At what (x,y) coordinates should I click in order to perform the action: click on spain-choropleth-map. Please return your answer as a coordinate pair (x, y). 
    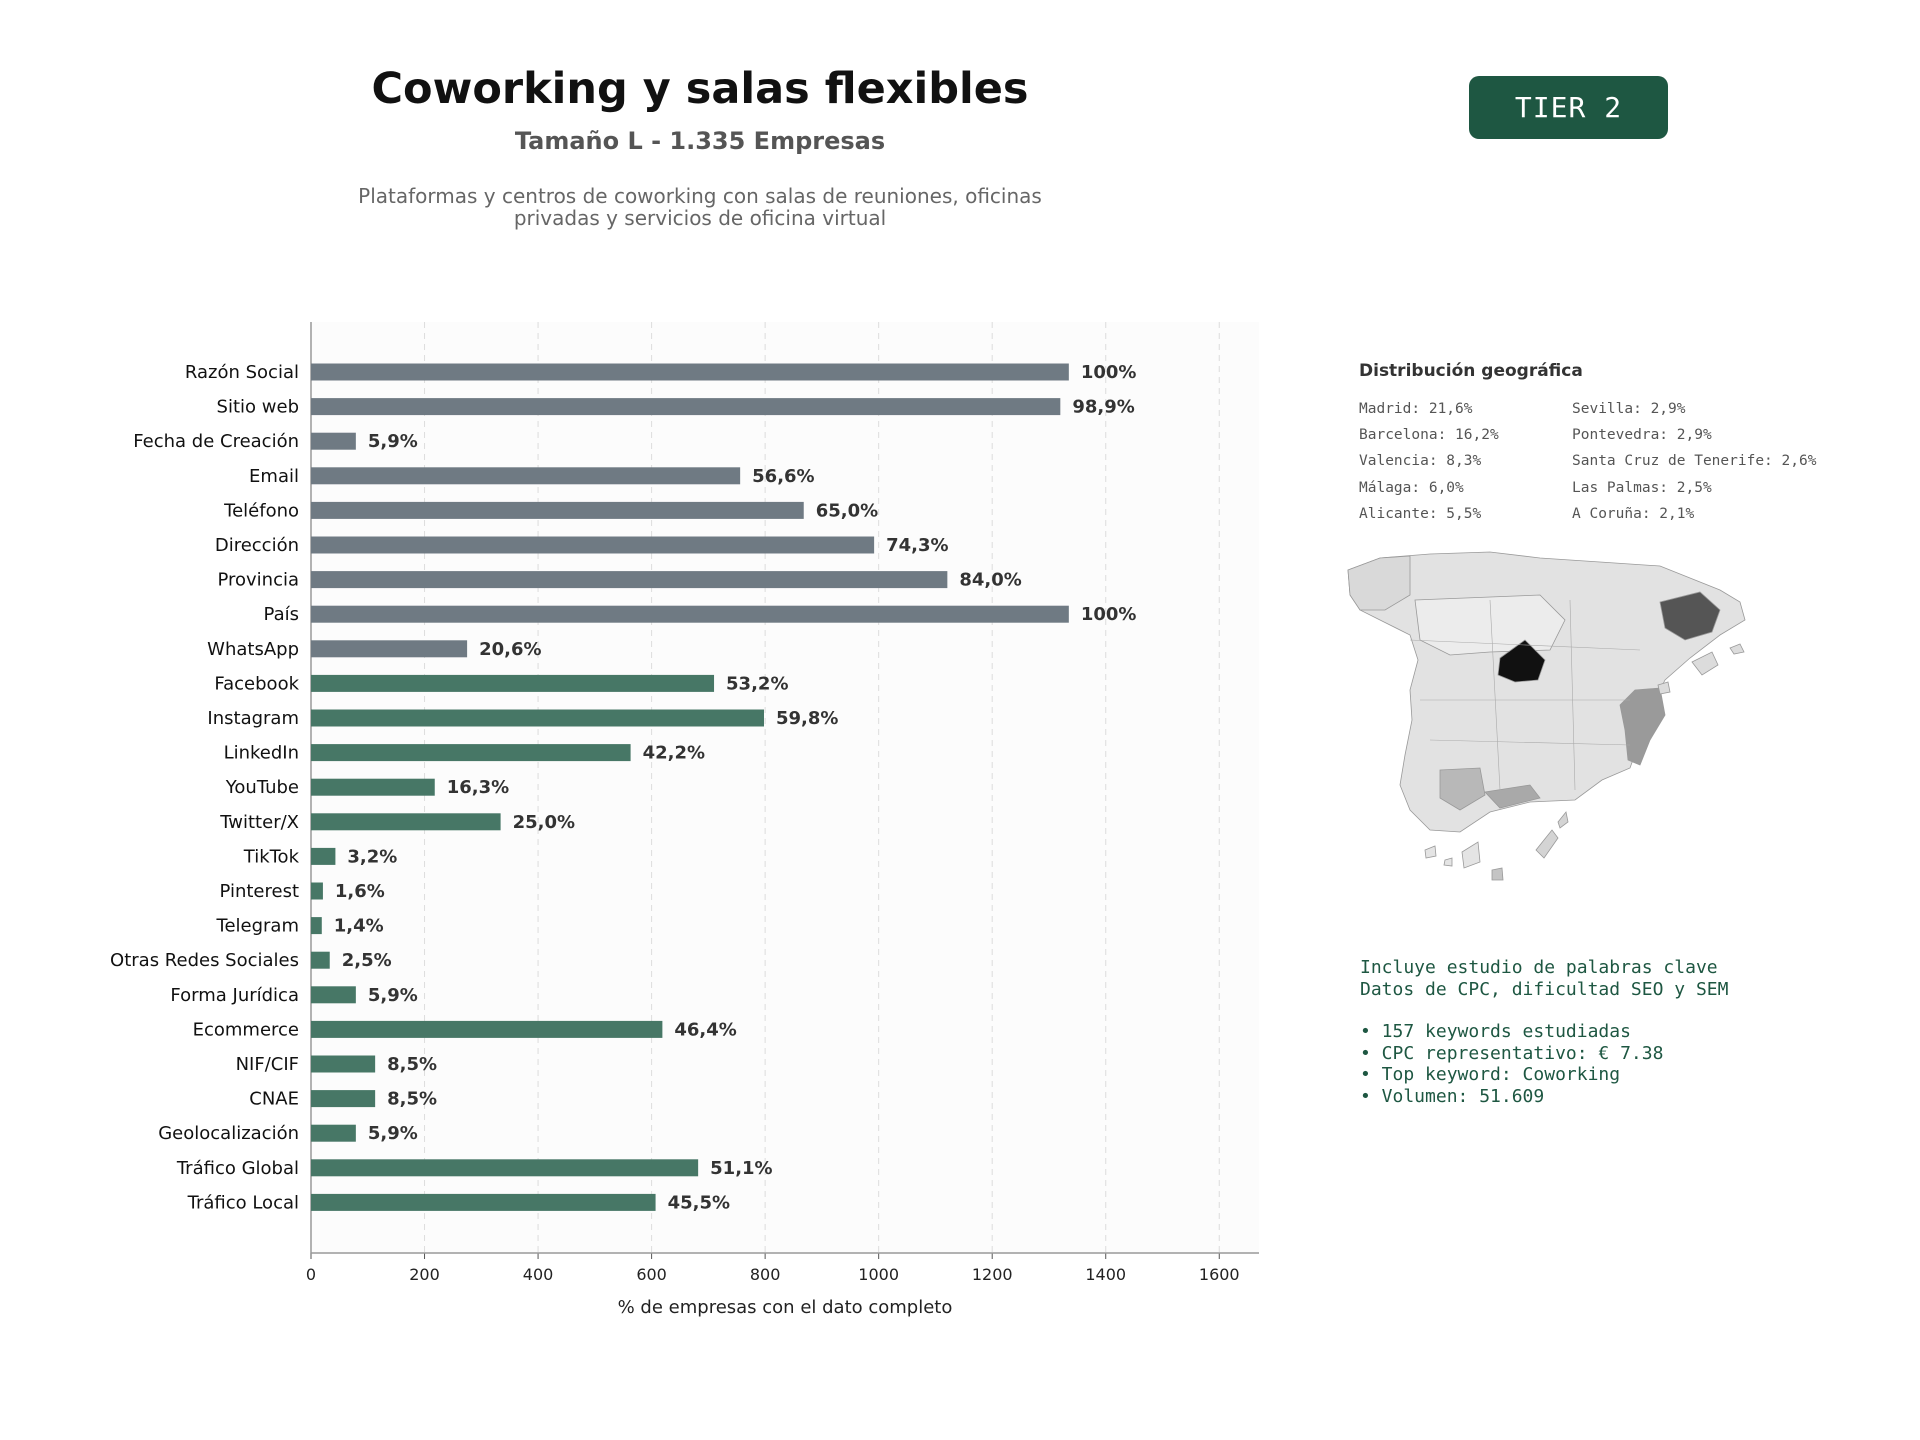
    Looking at the image, I should click on (1546, 716).